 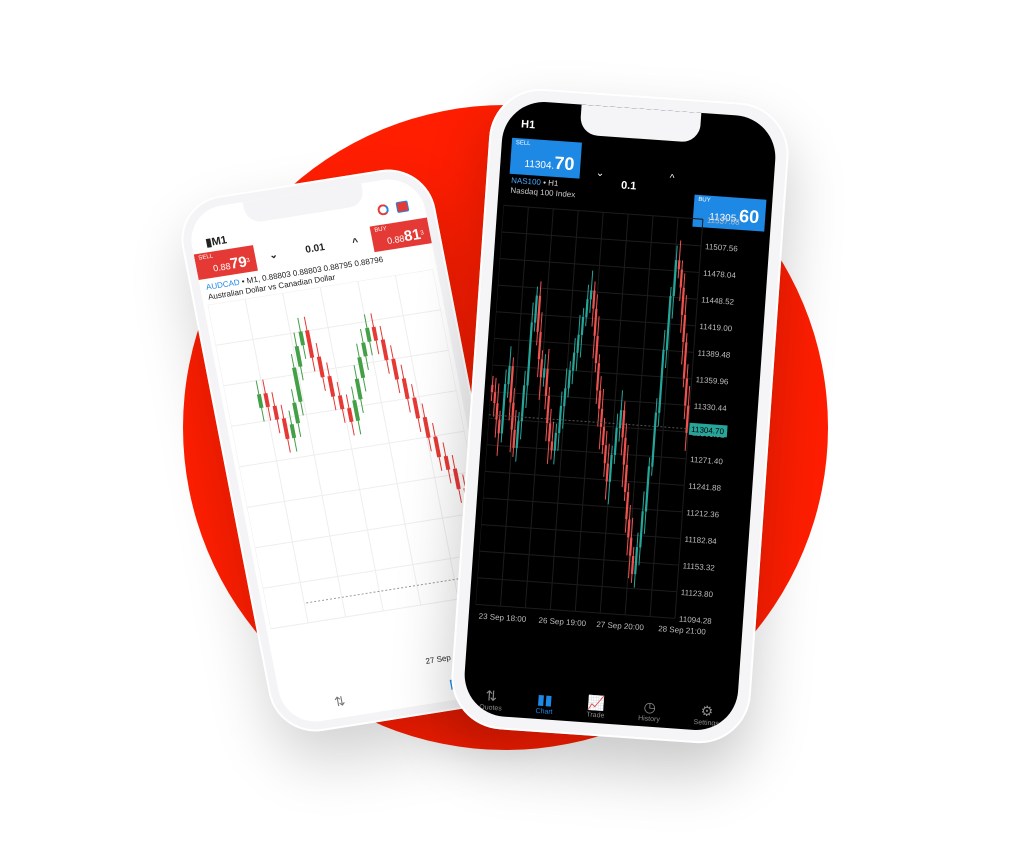 What do you see at coordinates (696, 620) in the screenshot?
I see `y-tick-label: 11094.28` at bounding box center [696, 620].